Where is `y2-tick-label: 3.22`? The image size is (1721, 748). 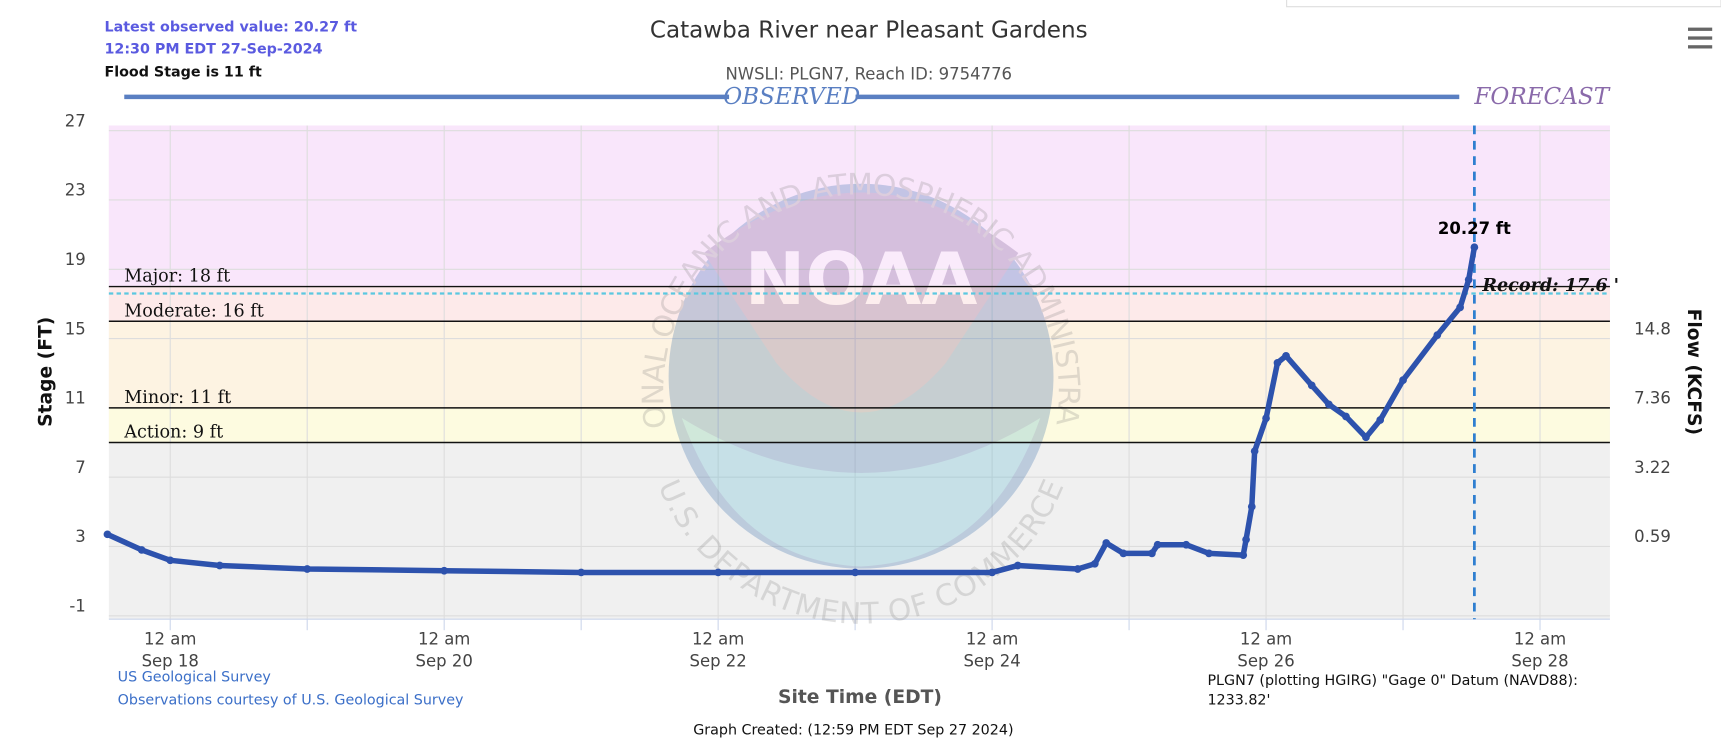 y2-tick-label: 3.22 is located at coordinates (1652, 467).